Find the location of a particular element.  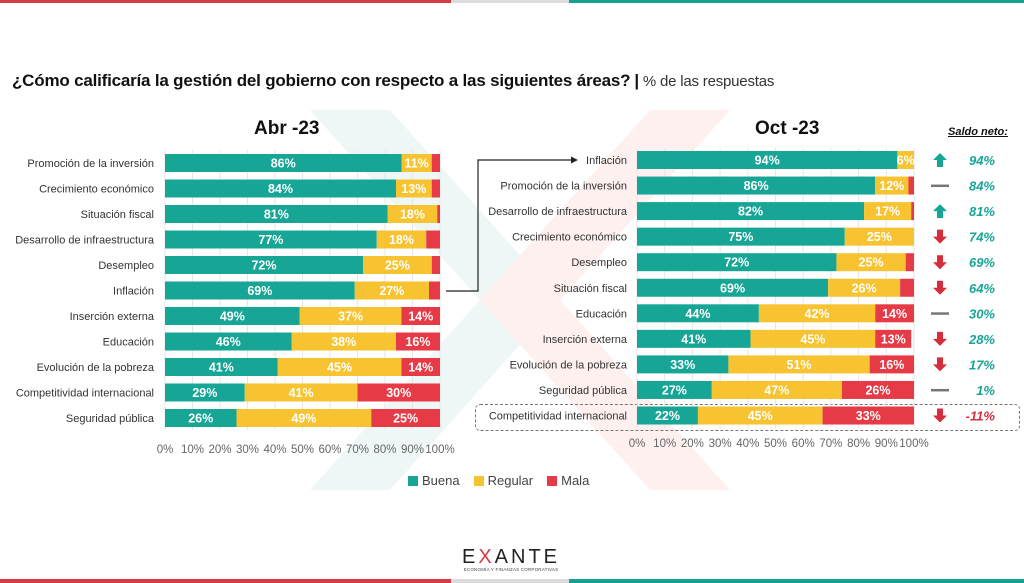

abr-x-tick-label: 0% is located at coordinates (165, 450).